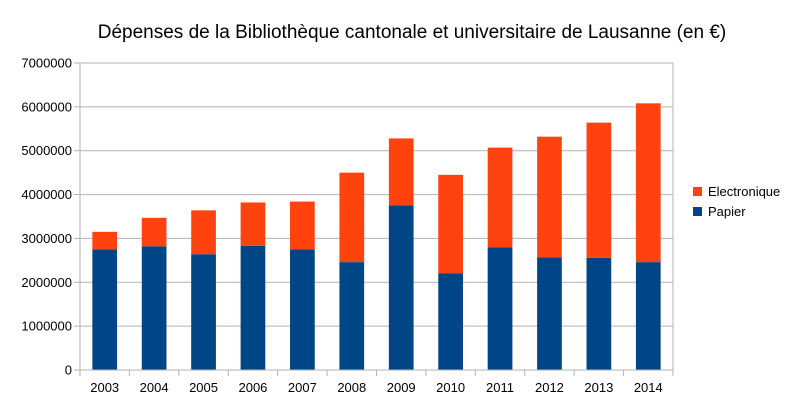  Describe the element at coordinates (154, 232) in the screenshot. I see `bar-electronique-2004` at that location.